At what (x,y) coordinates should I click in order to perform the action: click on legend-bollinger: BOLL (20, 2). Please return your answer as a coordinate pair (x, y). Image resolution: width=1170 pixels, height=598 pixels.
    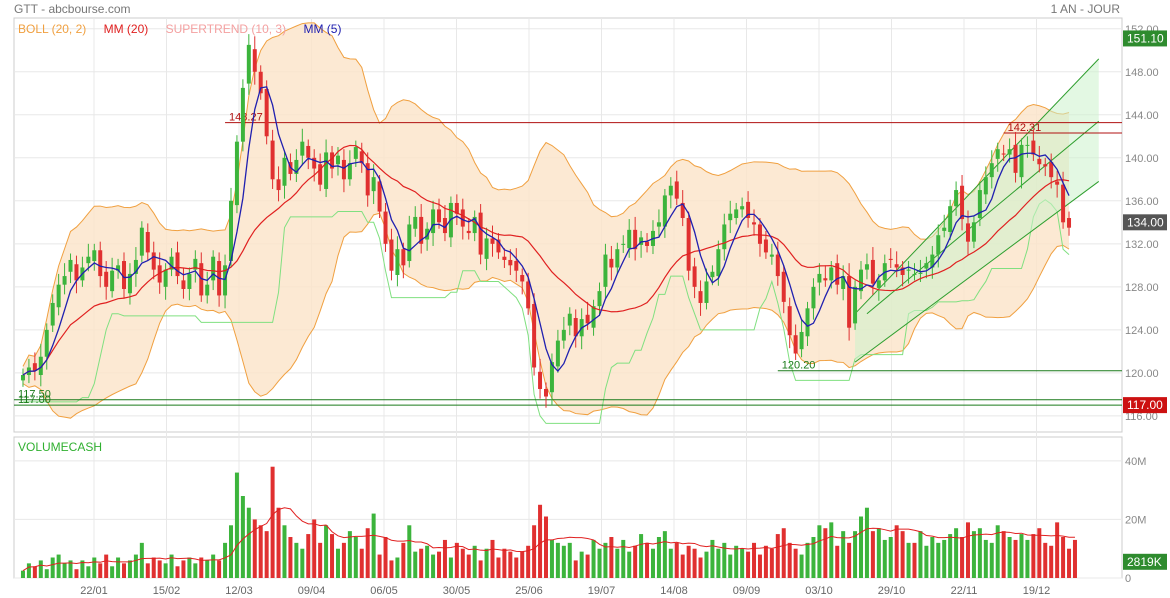
    Looking at the image, I should click on (52, 29).